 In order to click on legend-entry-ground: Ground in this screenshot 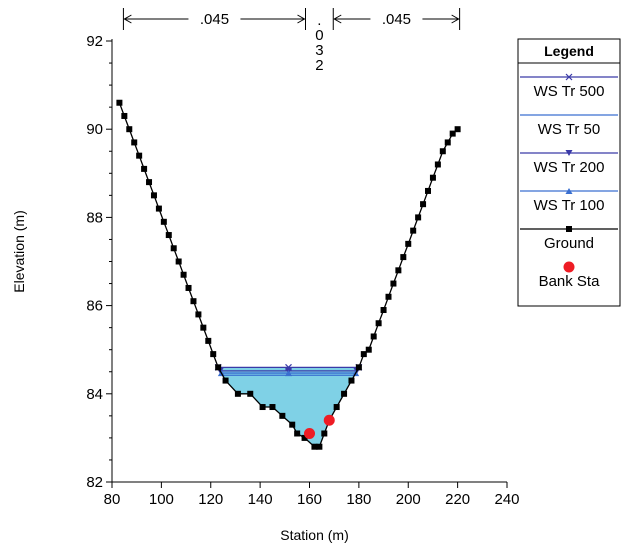, I will do `click(569, 239)`.